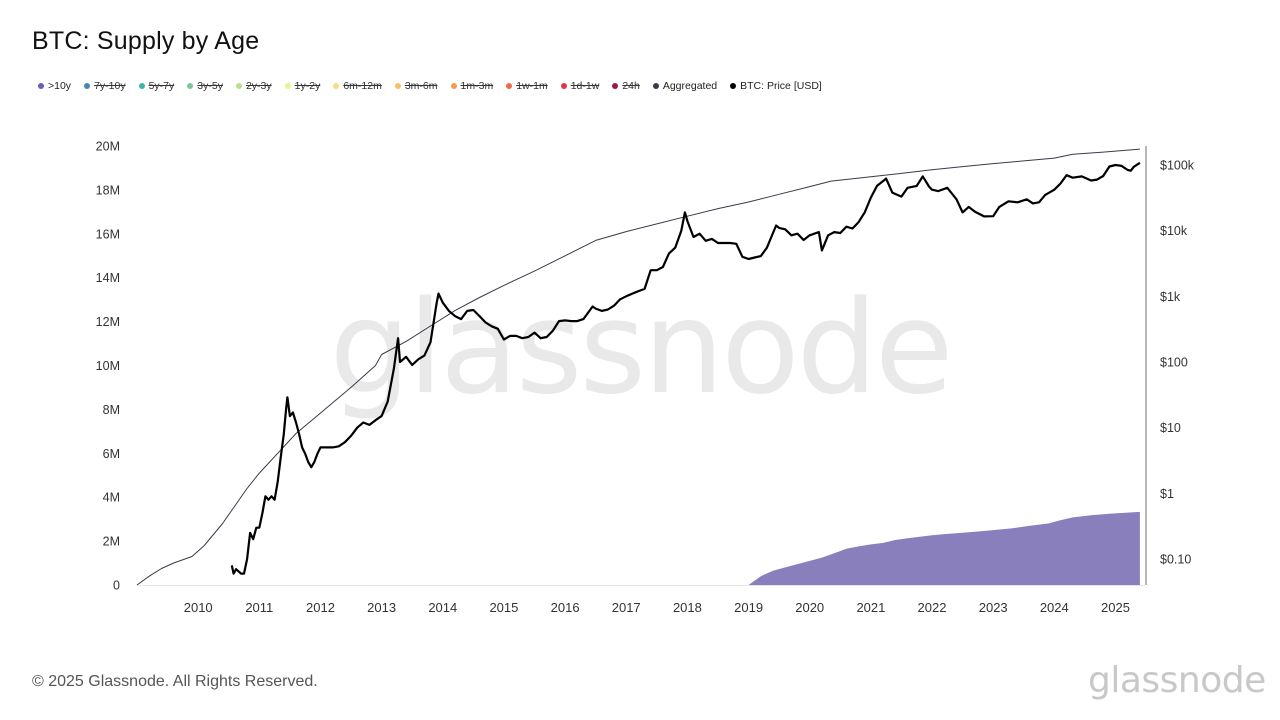 The height and width of the screenshot is (720, 1280). Describe the element at coordinates (146, 41) in the screenshot. I see `page-title: BTC: Supply by Age` at that location.